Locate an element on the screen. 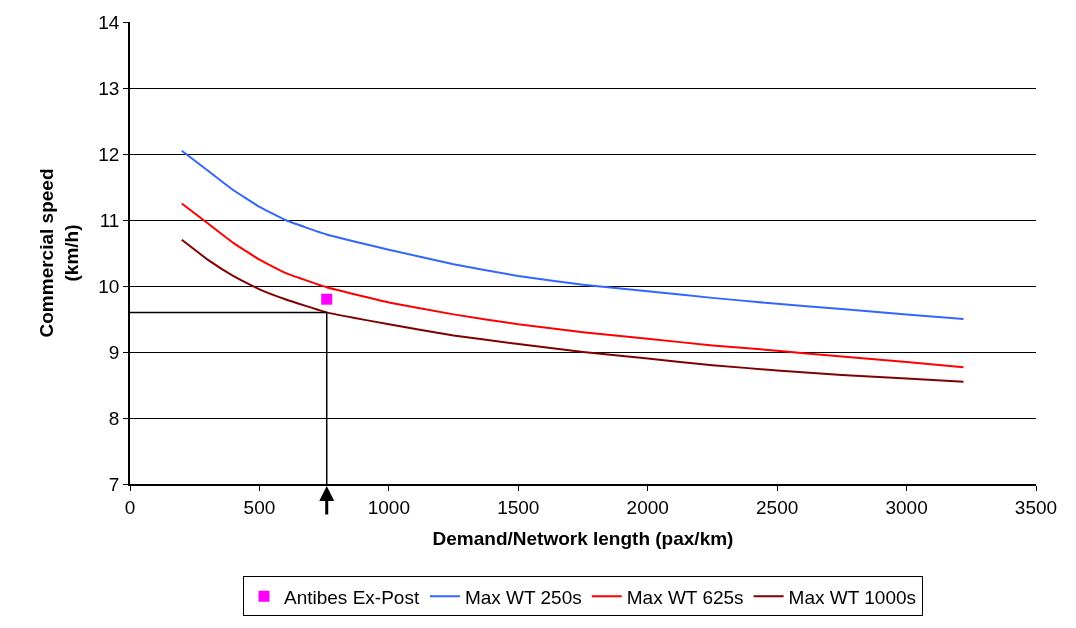  x-tick-label: 1500 is located at coordinates (518, 507).